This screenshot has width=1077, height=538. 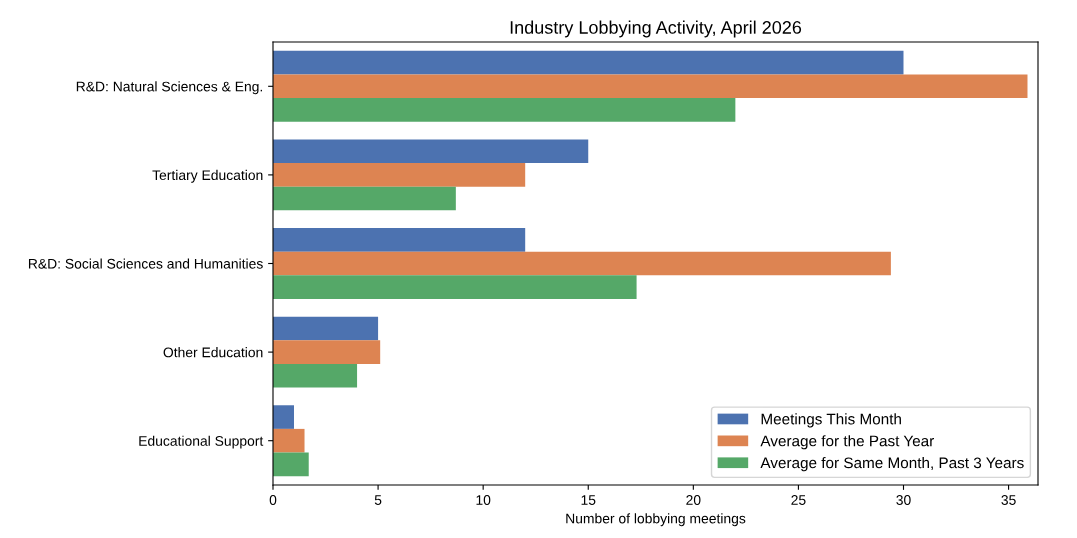 What do you see at coordinates (207, 176) in the screenshot?
I see `y-tick-label: Tertiary Education` at bounding box center [207, 176].